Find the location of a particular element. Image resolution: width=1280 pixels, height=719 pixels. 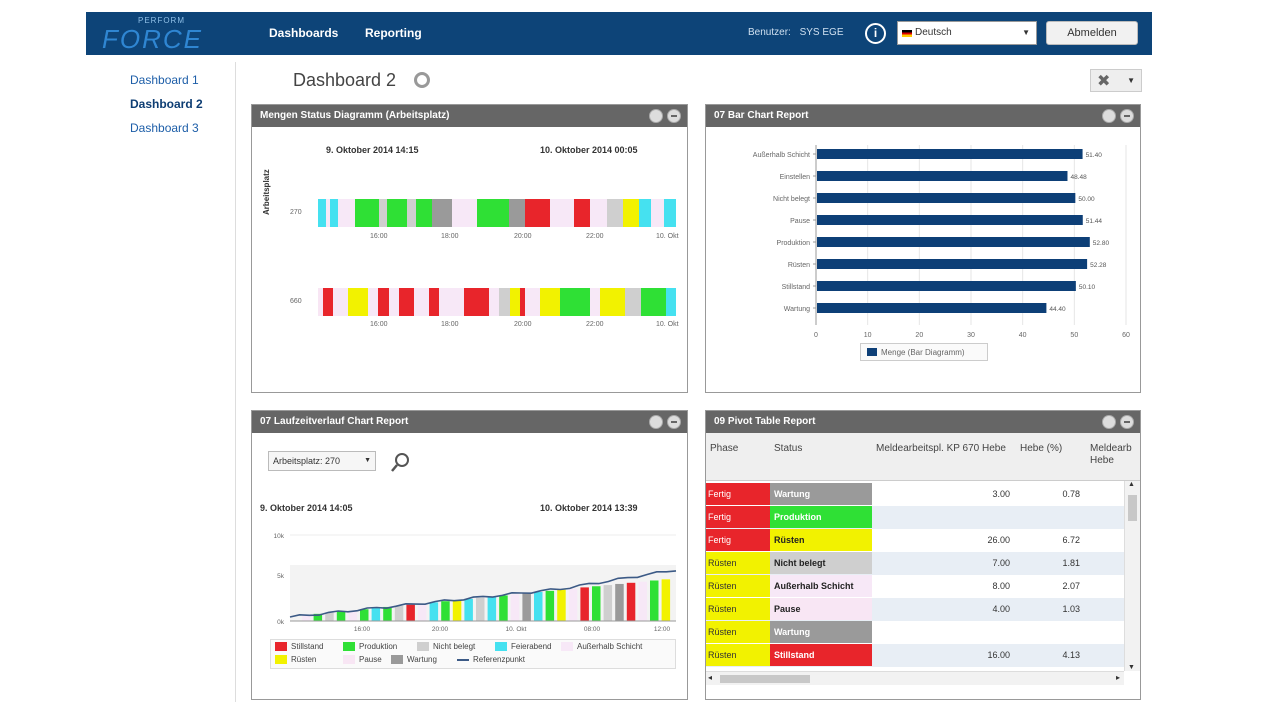

table-row: Fertig Rüsten 26.00 6.72 is located at coordinates (915, 540).